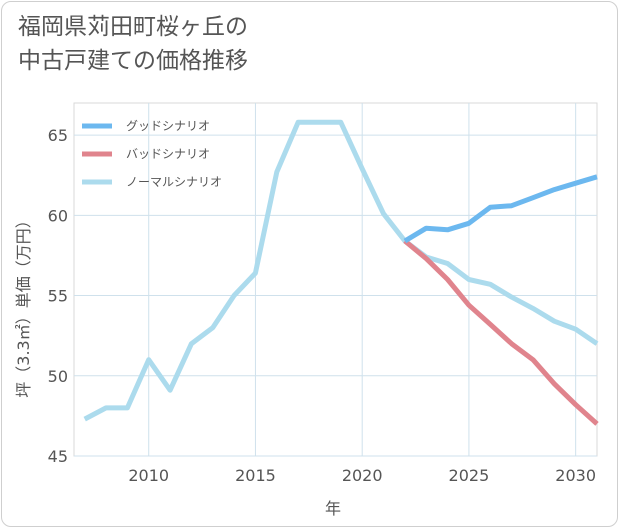  I want to click on y-axis-label: 坪（3.3㎡）単価（万円）, so click(23, 304).